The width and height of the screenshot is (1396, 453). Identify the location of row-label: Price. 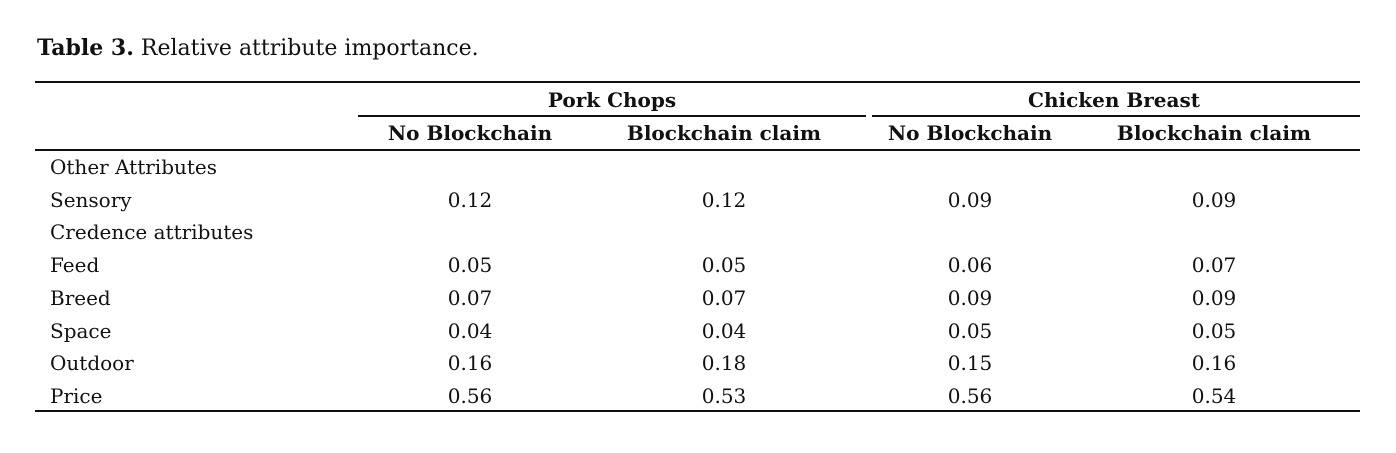
(76, 395).